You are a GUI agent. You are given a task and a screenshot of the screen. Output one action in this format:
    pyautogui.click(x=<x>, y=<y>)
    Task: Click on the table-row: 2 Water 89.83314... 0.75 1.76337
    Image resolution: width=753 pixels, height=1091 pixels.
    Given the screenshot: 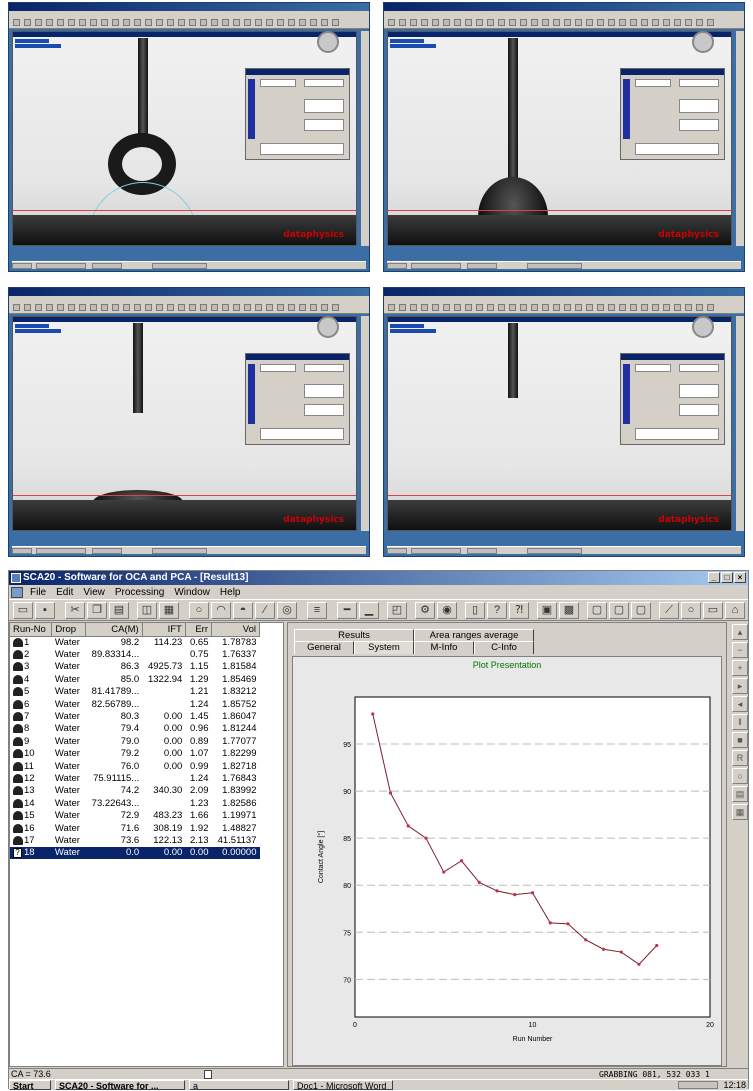 What is the action you would take?
    pyautogui.click(x=135, y=654)
    